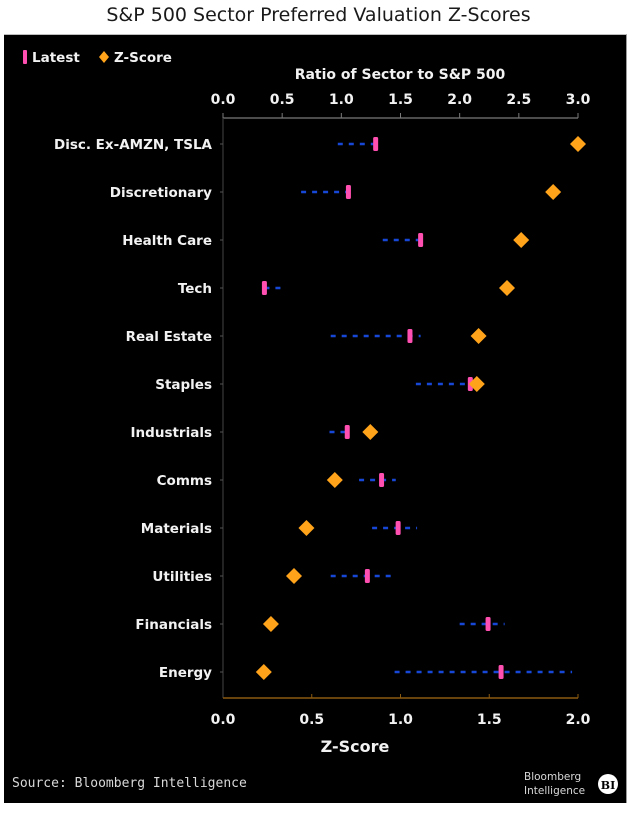 Image resolution: width=637 pixels, height=814 pixels. I want to click on top-tick-label: 1.0, so click(341, 100).